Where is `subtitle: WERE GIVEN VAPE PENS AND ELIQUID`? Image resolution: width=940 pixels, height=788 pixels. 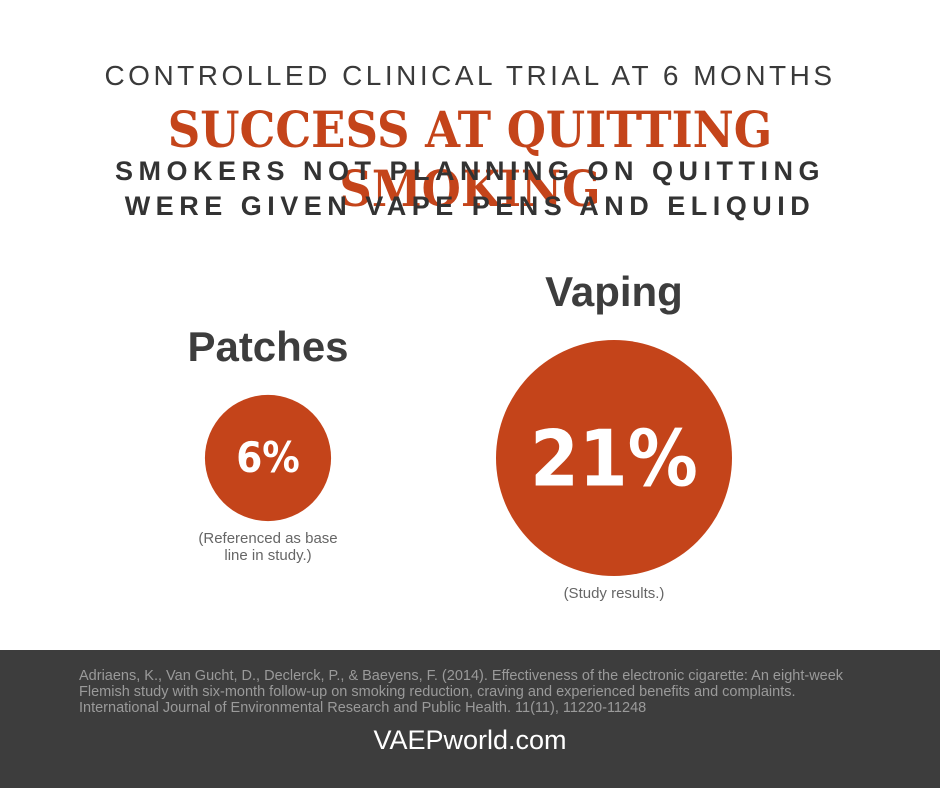 subtitle: WERE GIVEN VAPE PENS AND ELIQUID is located at coordinates (470, 206).